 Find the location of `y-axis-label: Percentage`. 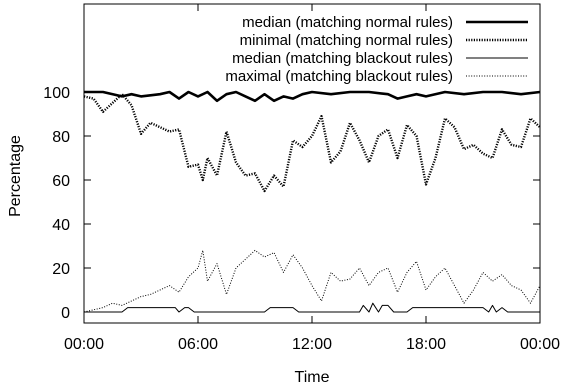

y-axis-label: Percentage is located at coordinates (15, 176).